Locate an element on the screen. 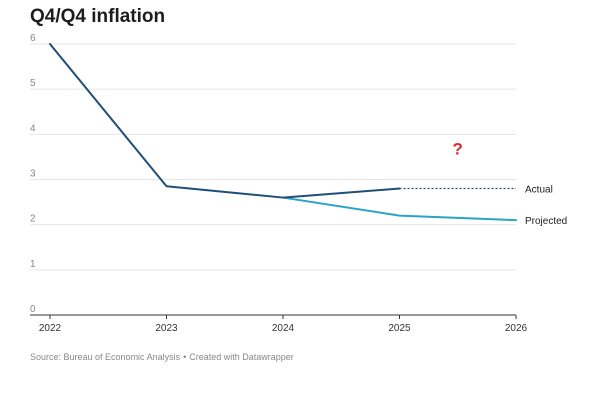  y-tick-labels: 0 1 2 3 4 5 6 is located at coordinates (33, 174).